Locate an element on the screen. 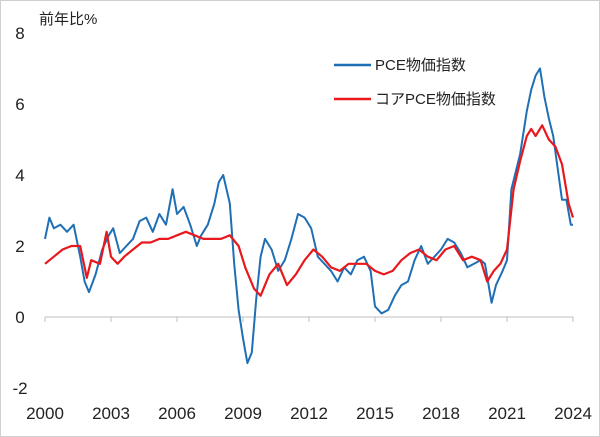 Image resolution: width=600 pixels, height=437 pixels. x-tick-label: 2006 is located at coordinates (177, 413).